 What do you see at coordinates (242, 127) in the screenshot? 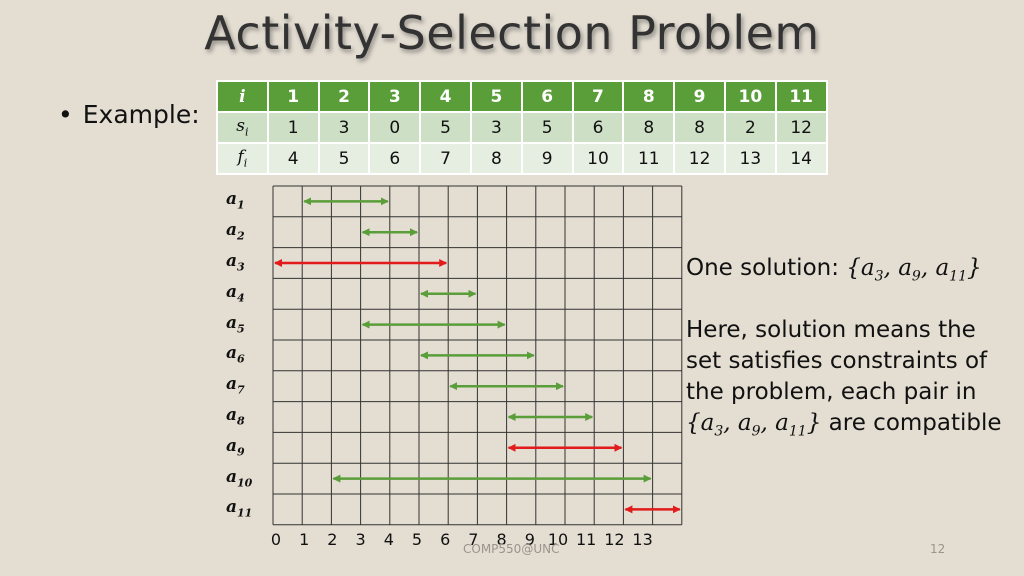
I see `table-row-label: si` at bounding box center [242, 127].